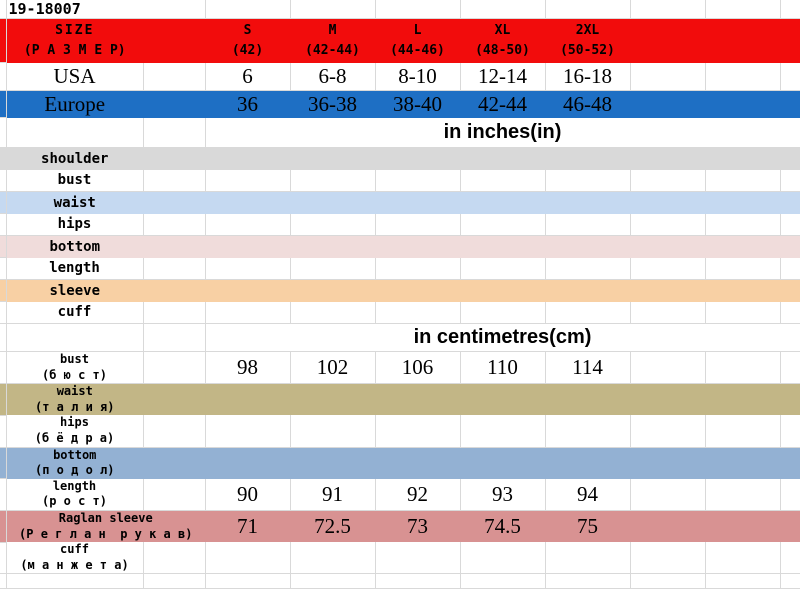 The height and width of the screenshot is (589, 800). What do you see at coordinates (74, 564) in the screenshot?
I see `label-ru: (м а н ж е т а)` at bounding box center [74, 564].